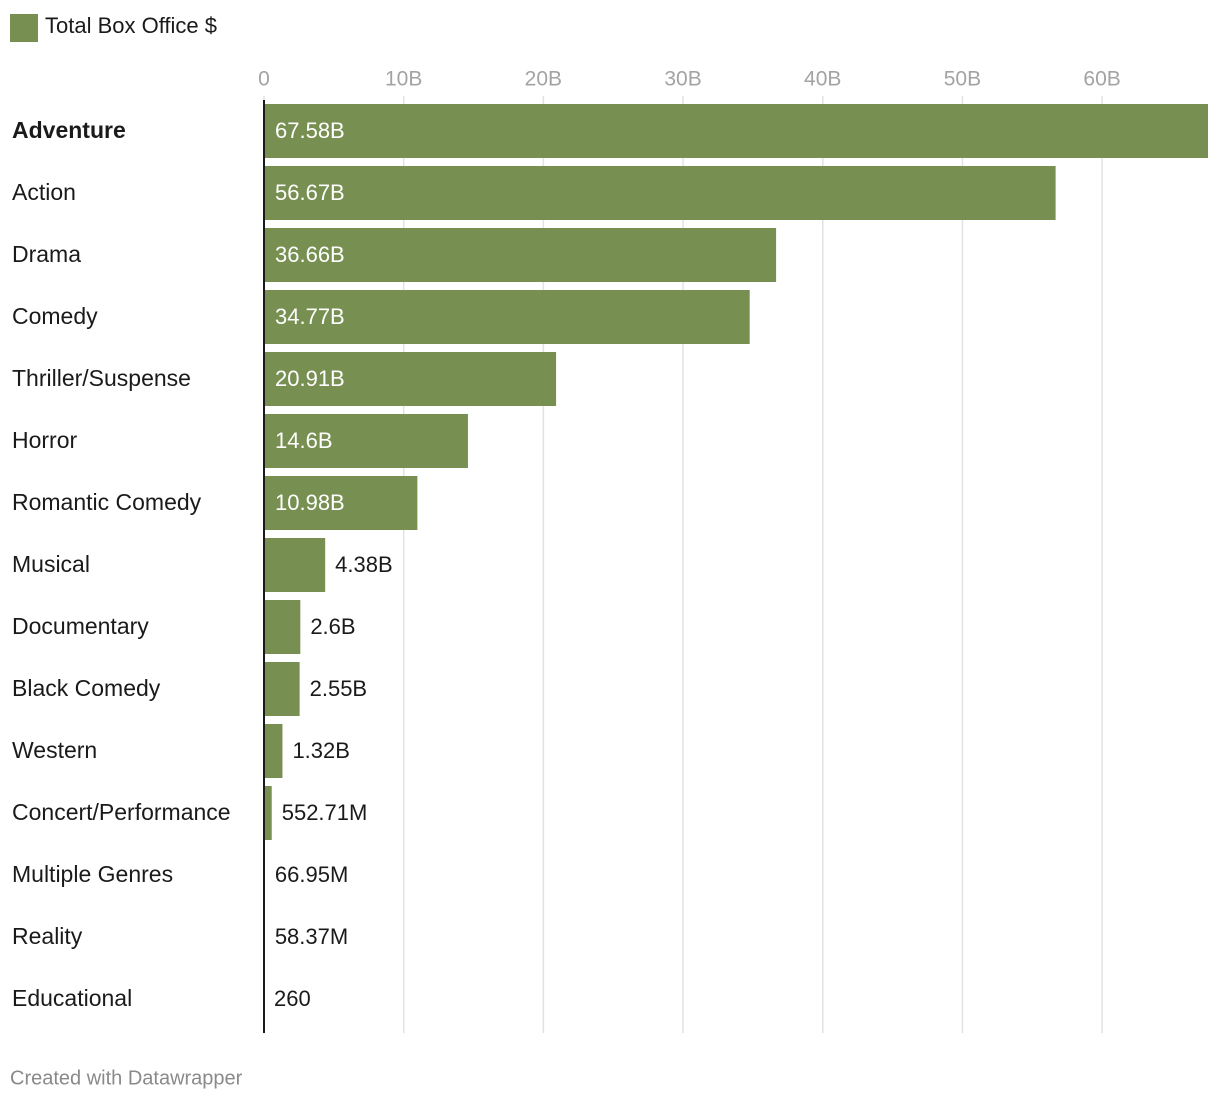 The width and height of the screenshot is (1220, 1104). I want to click on value-label: 2.55B, so click(339, 688).